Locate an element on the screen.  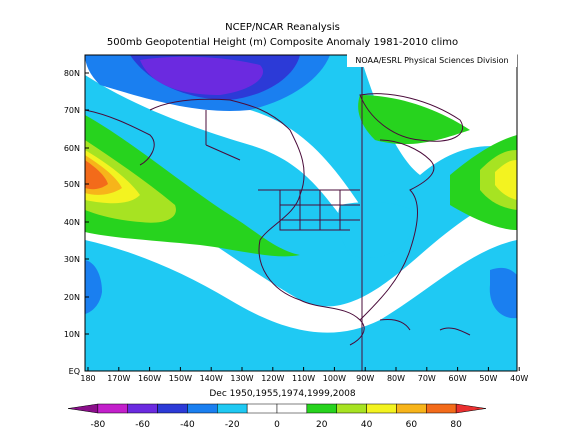
lon-label: 160W is located at coordinates (149, 378).